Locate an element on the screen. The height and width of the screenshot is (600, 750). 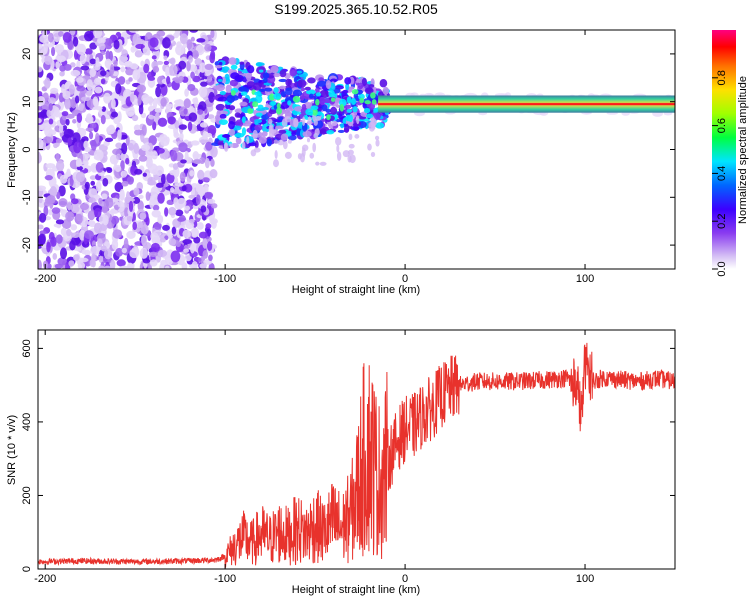
spectrogram-y-tick-label: 0 is located at coordinates (27, 149).